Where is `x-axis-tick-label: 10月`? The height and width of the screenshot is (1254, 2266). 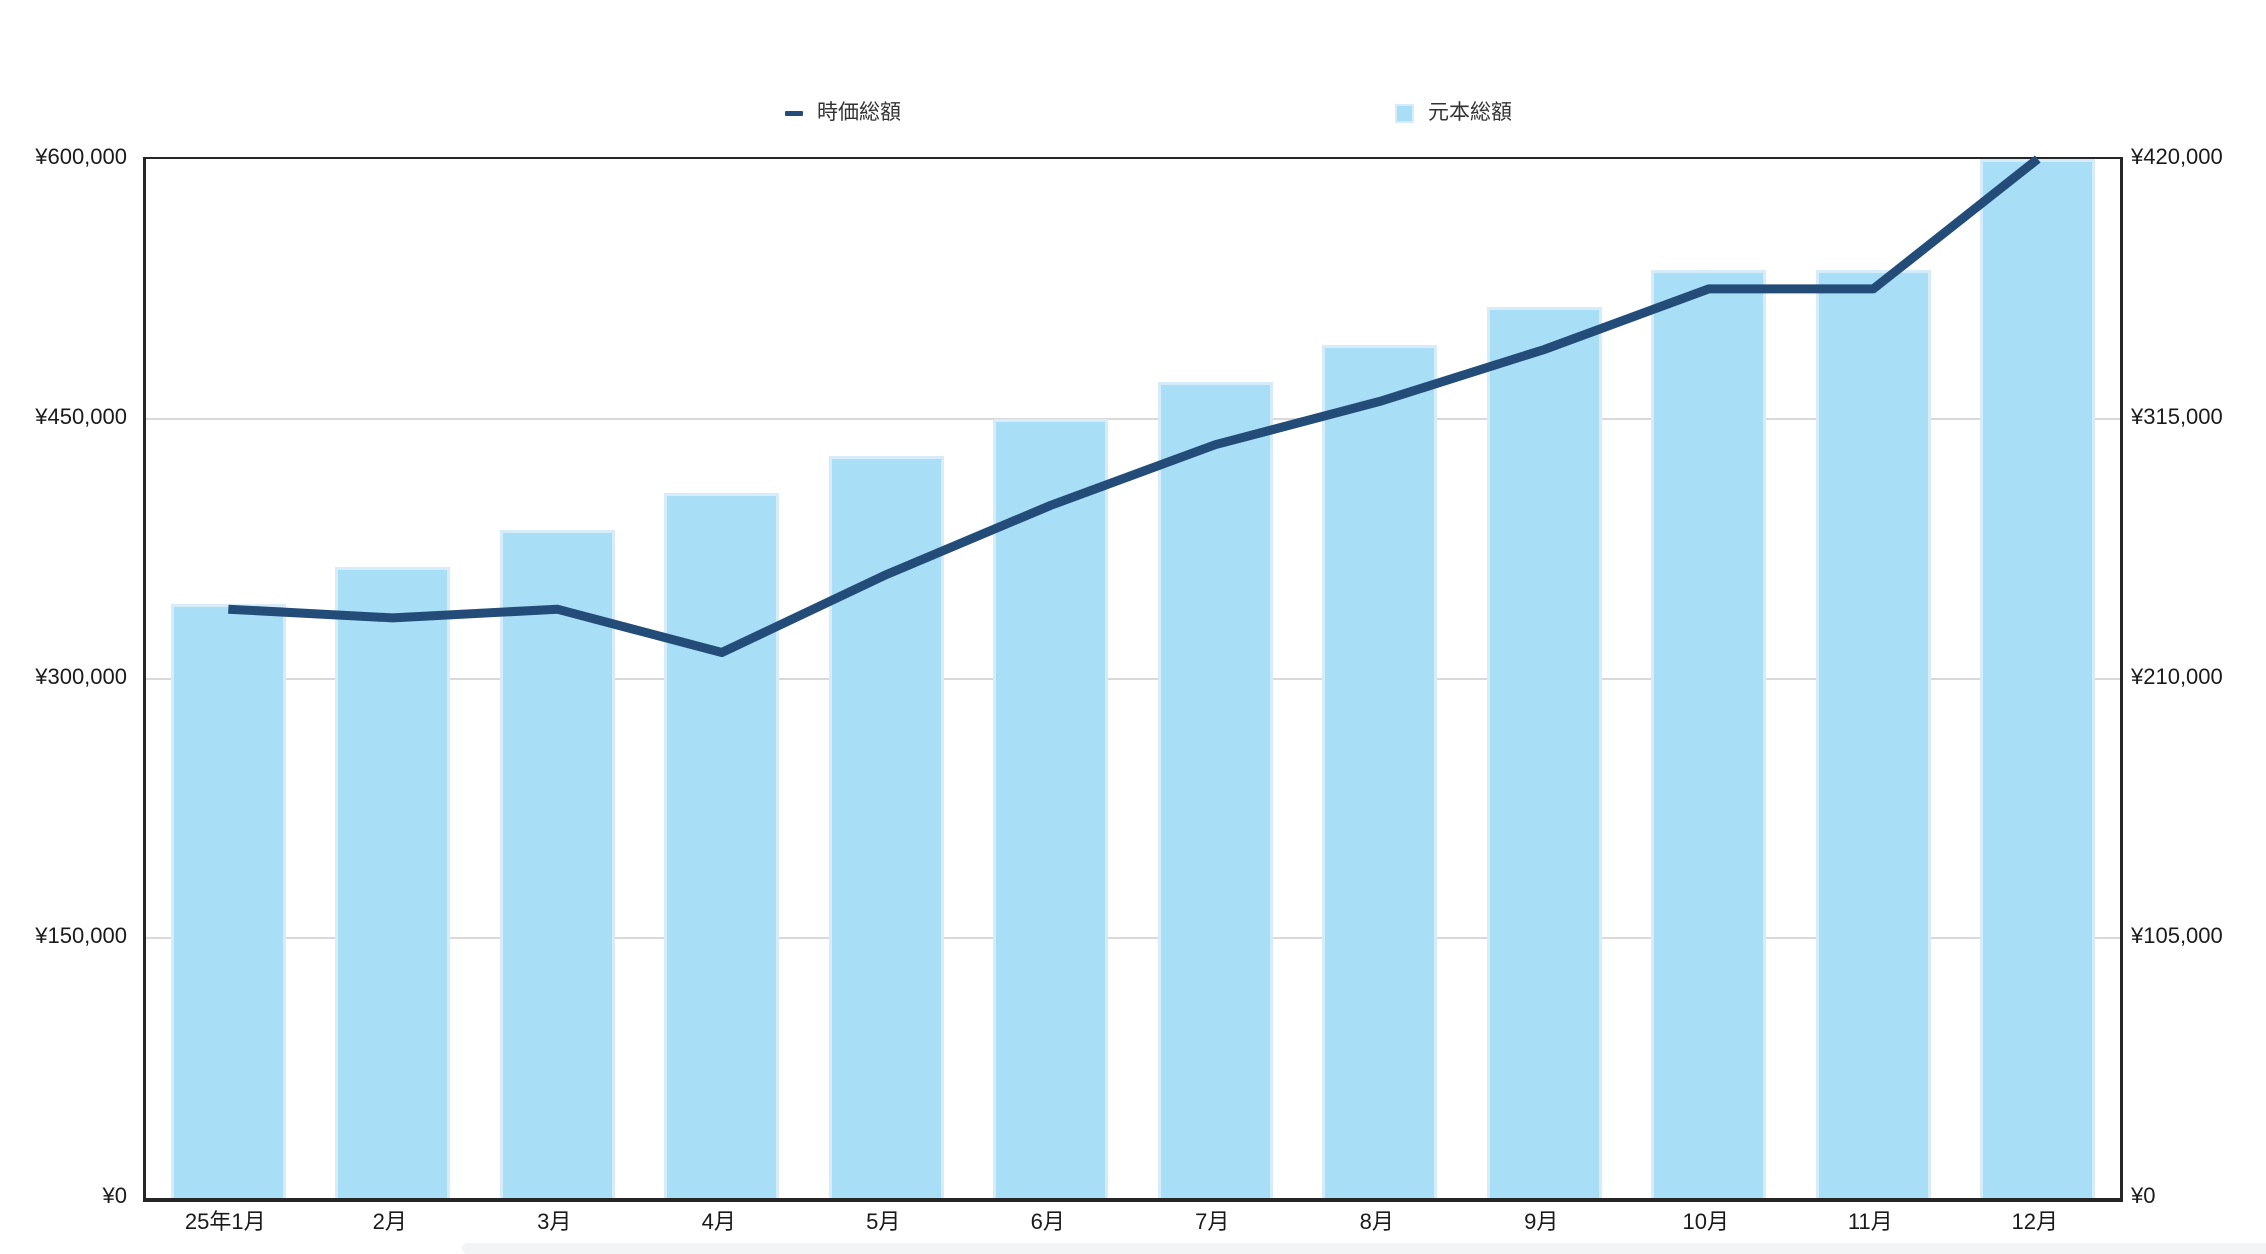 x-axis-tick-label: 10月 is located at coordinates (1705, 1221).